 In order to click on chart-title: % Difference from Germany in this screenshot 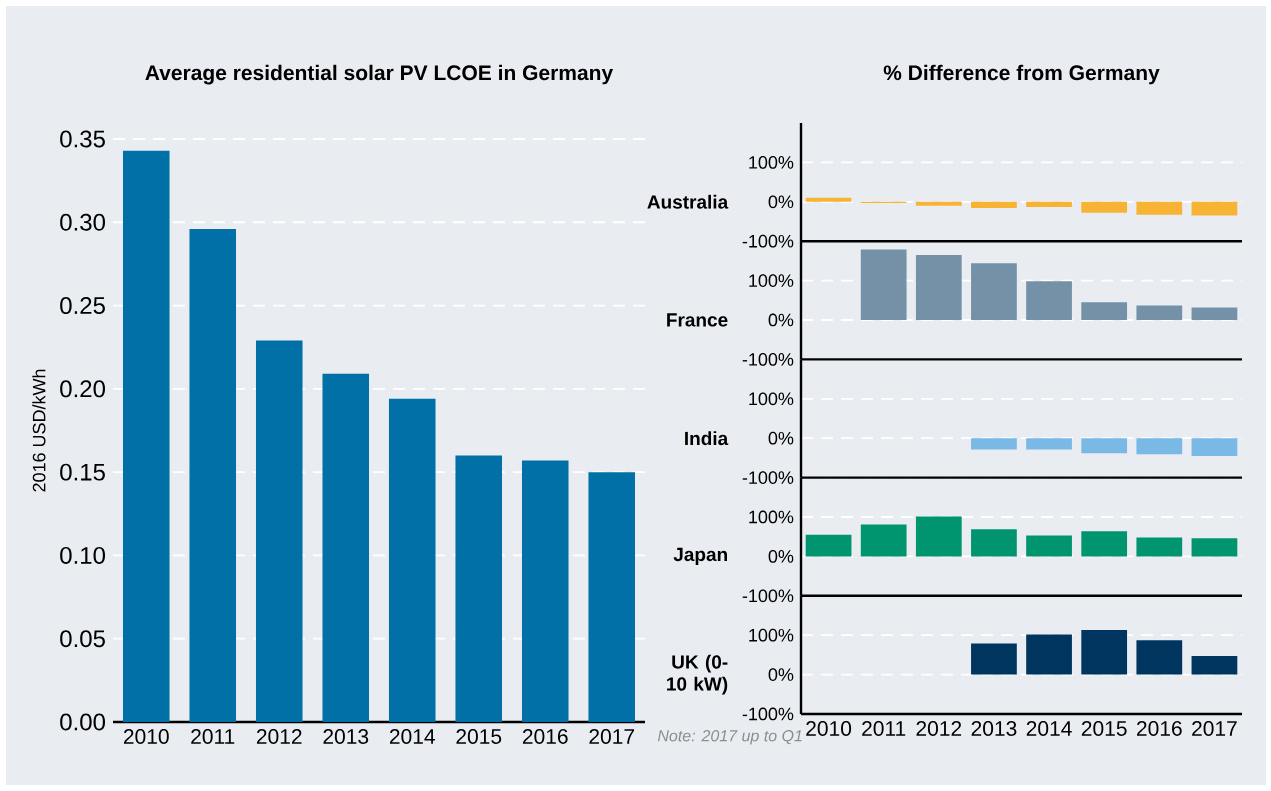, I will do `click(1021, 74)`.